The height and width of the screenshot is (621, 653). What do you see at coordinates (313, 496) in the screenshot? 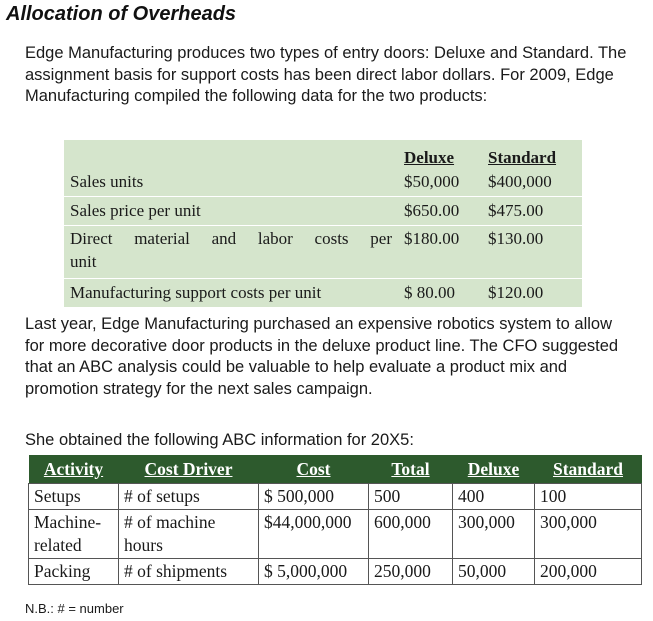
I see `cost-cell: $ 500,000` at bounding box center [313, 496].